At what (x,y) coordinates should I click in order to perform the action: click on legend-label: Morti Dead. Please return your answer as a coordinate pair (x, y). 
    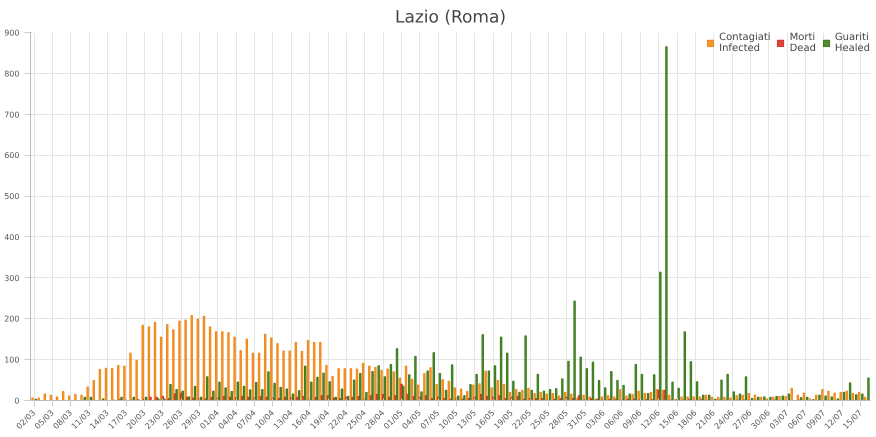
    Looking at the image, I should click on (803, 43).